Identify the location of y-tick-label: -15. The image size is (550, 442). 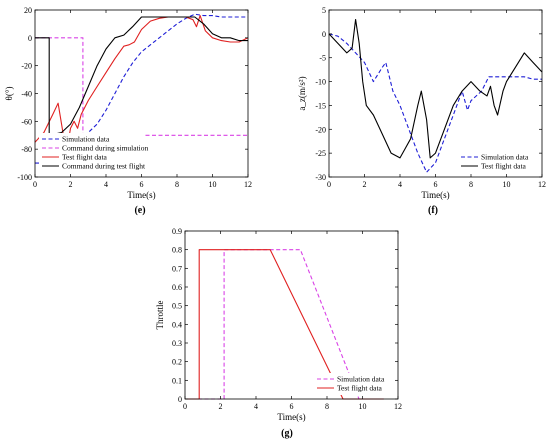
(320, 105).